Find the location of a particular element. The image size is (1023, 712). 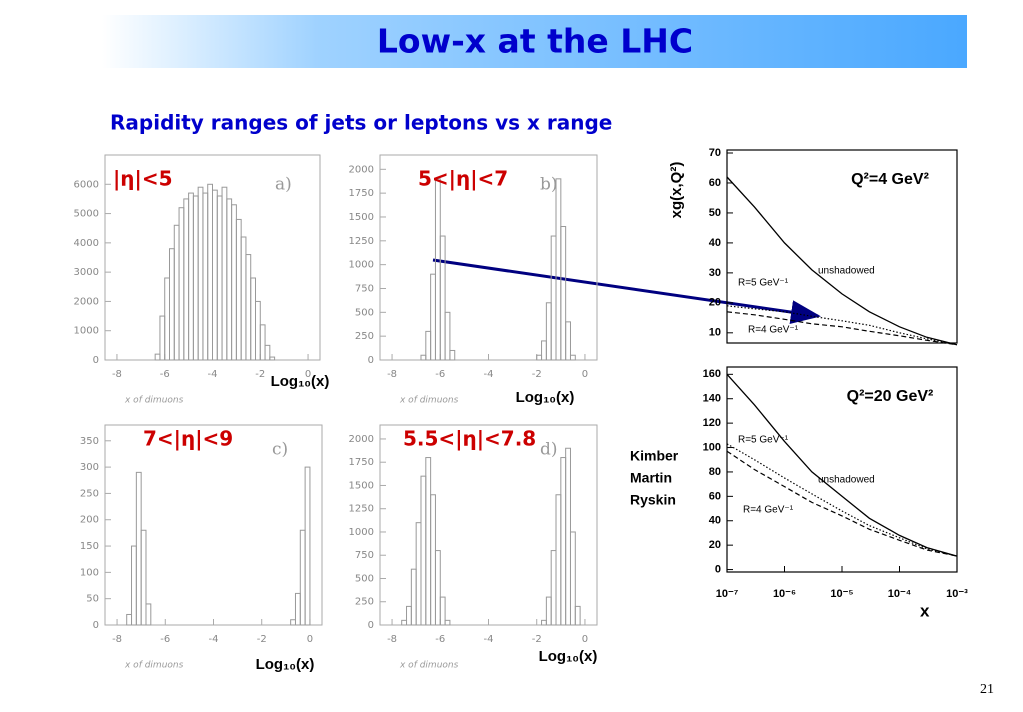

x-axis-label: x of dimuons is located at coordinates (154, 401).